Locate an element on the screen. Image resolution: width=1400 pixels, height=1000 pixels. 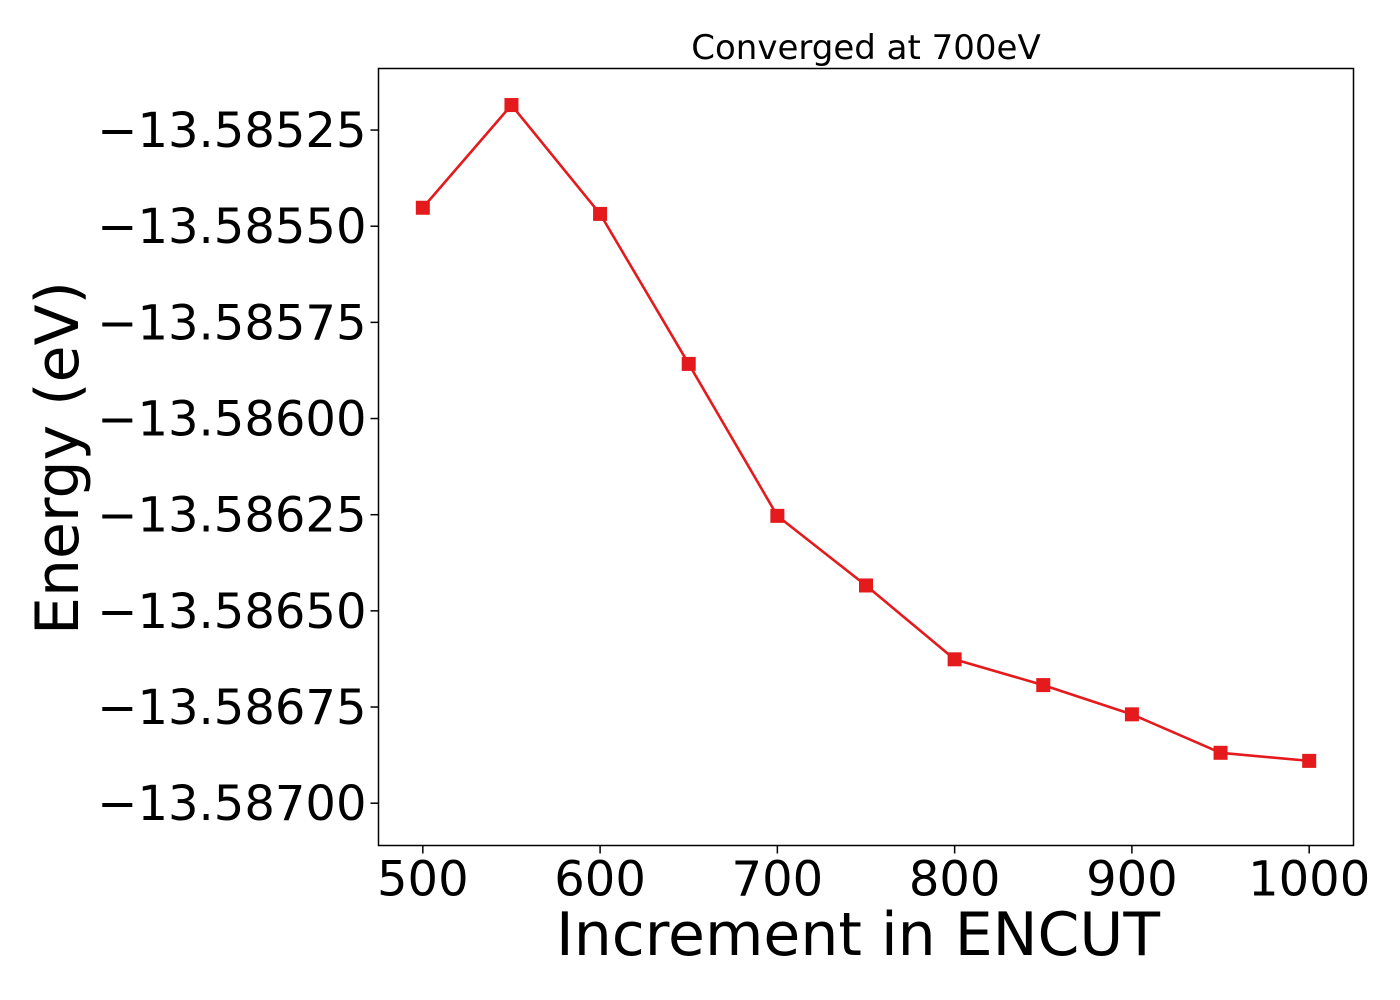
y-tick-label: −13.58675 is located at coordinates (231, 708).